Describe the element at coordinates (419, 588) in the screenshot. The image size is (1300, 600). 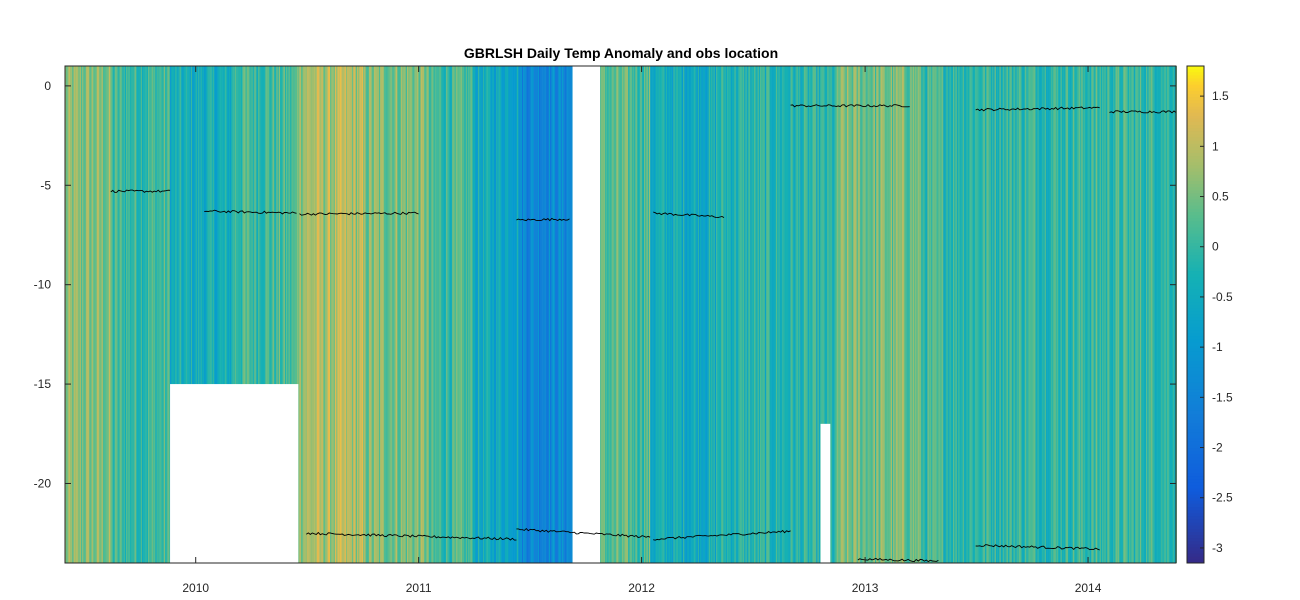
I see `x-tick-label: 2011` at that location.